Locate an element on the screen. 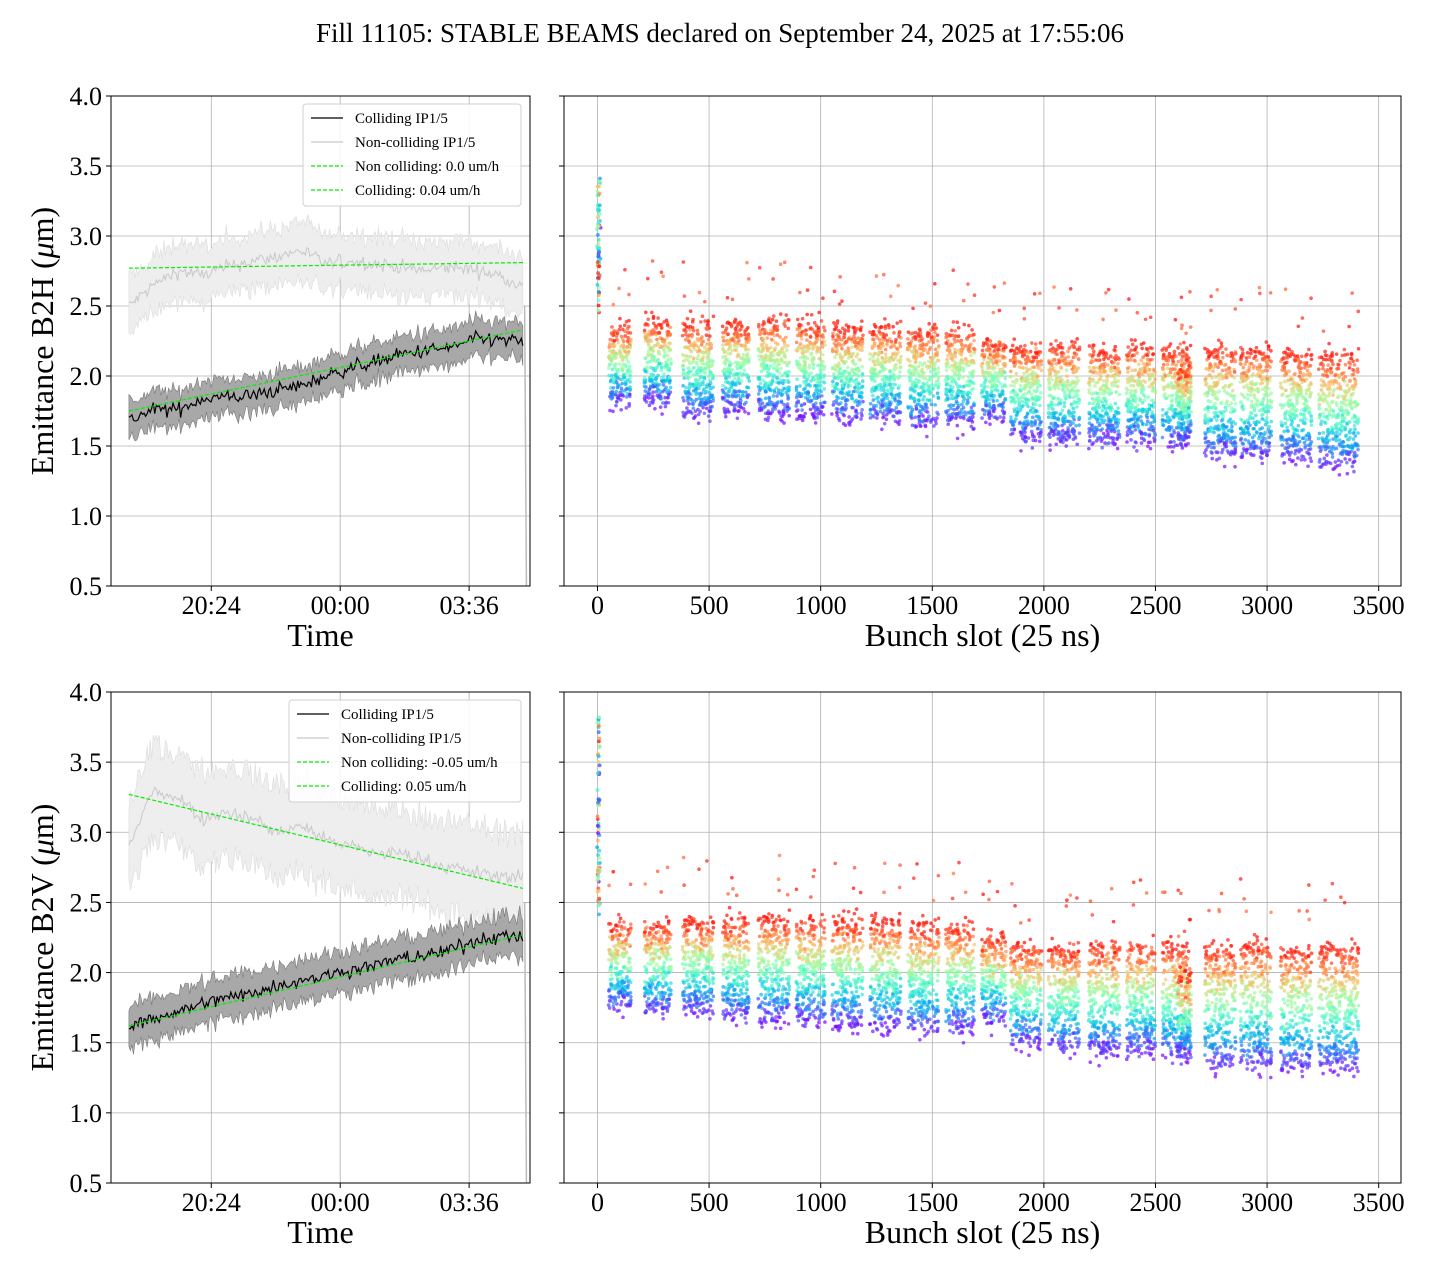 The image size is (1440, 1280). y-axis-label-mu: μ is located at coordinates (42, 250).